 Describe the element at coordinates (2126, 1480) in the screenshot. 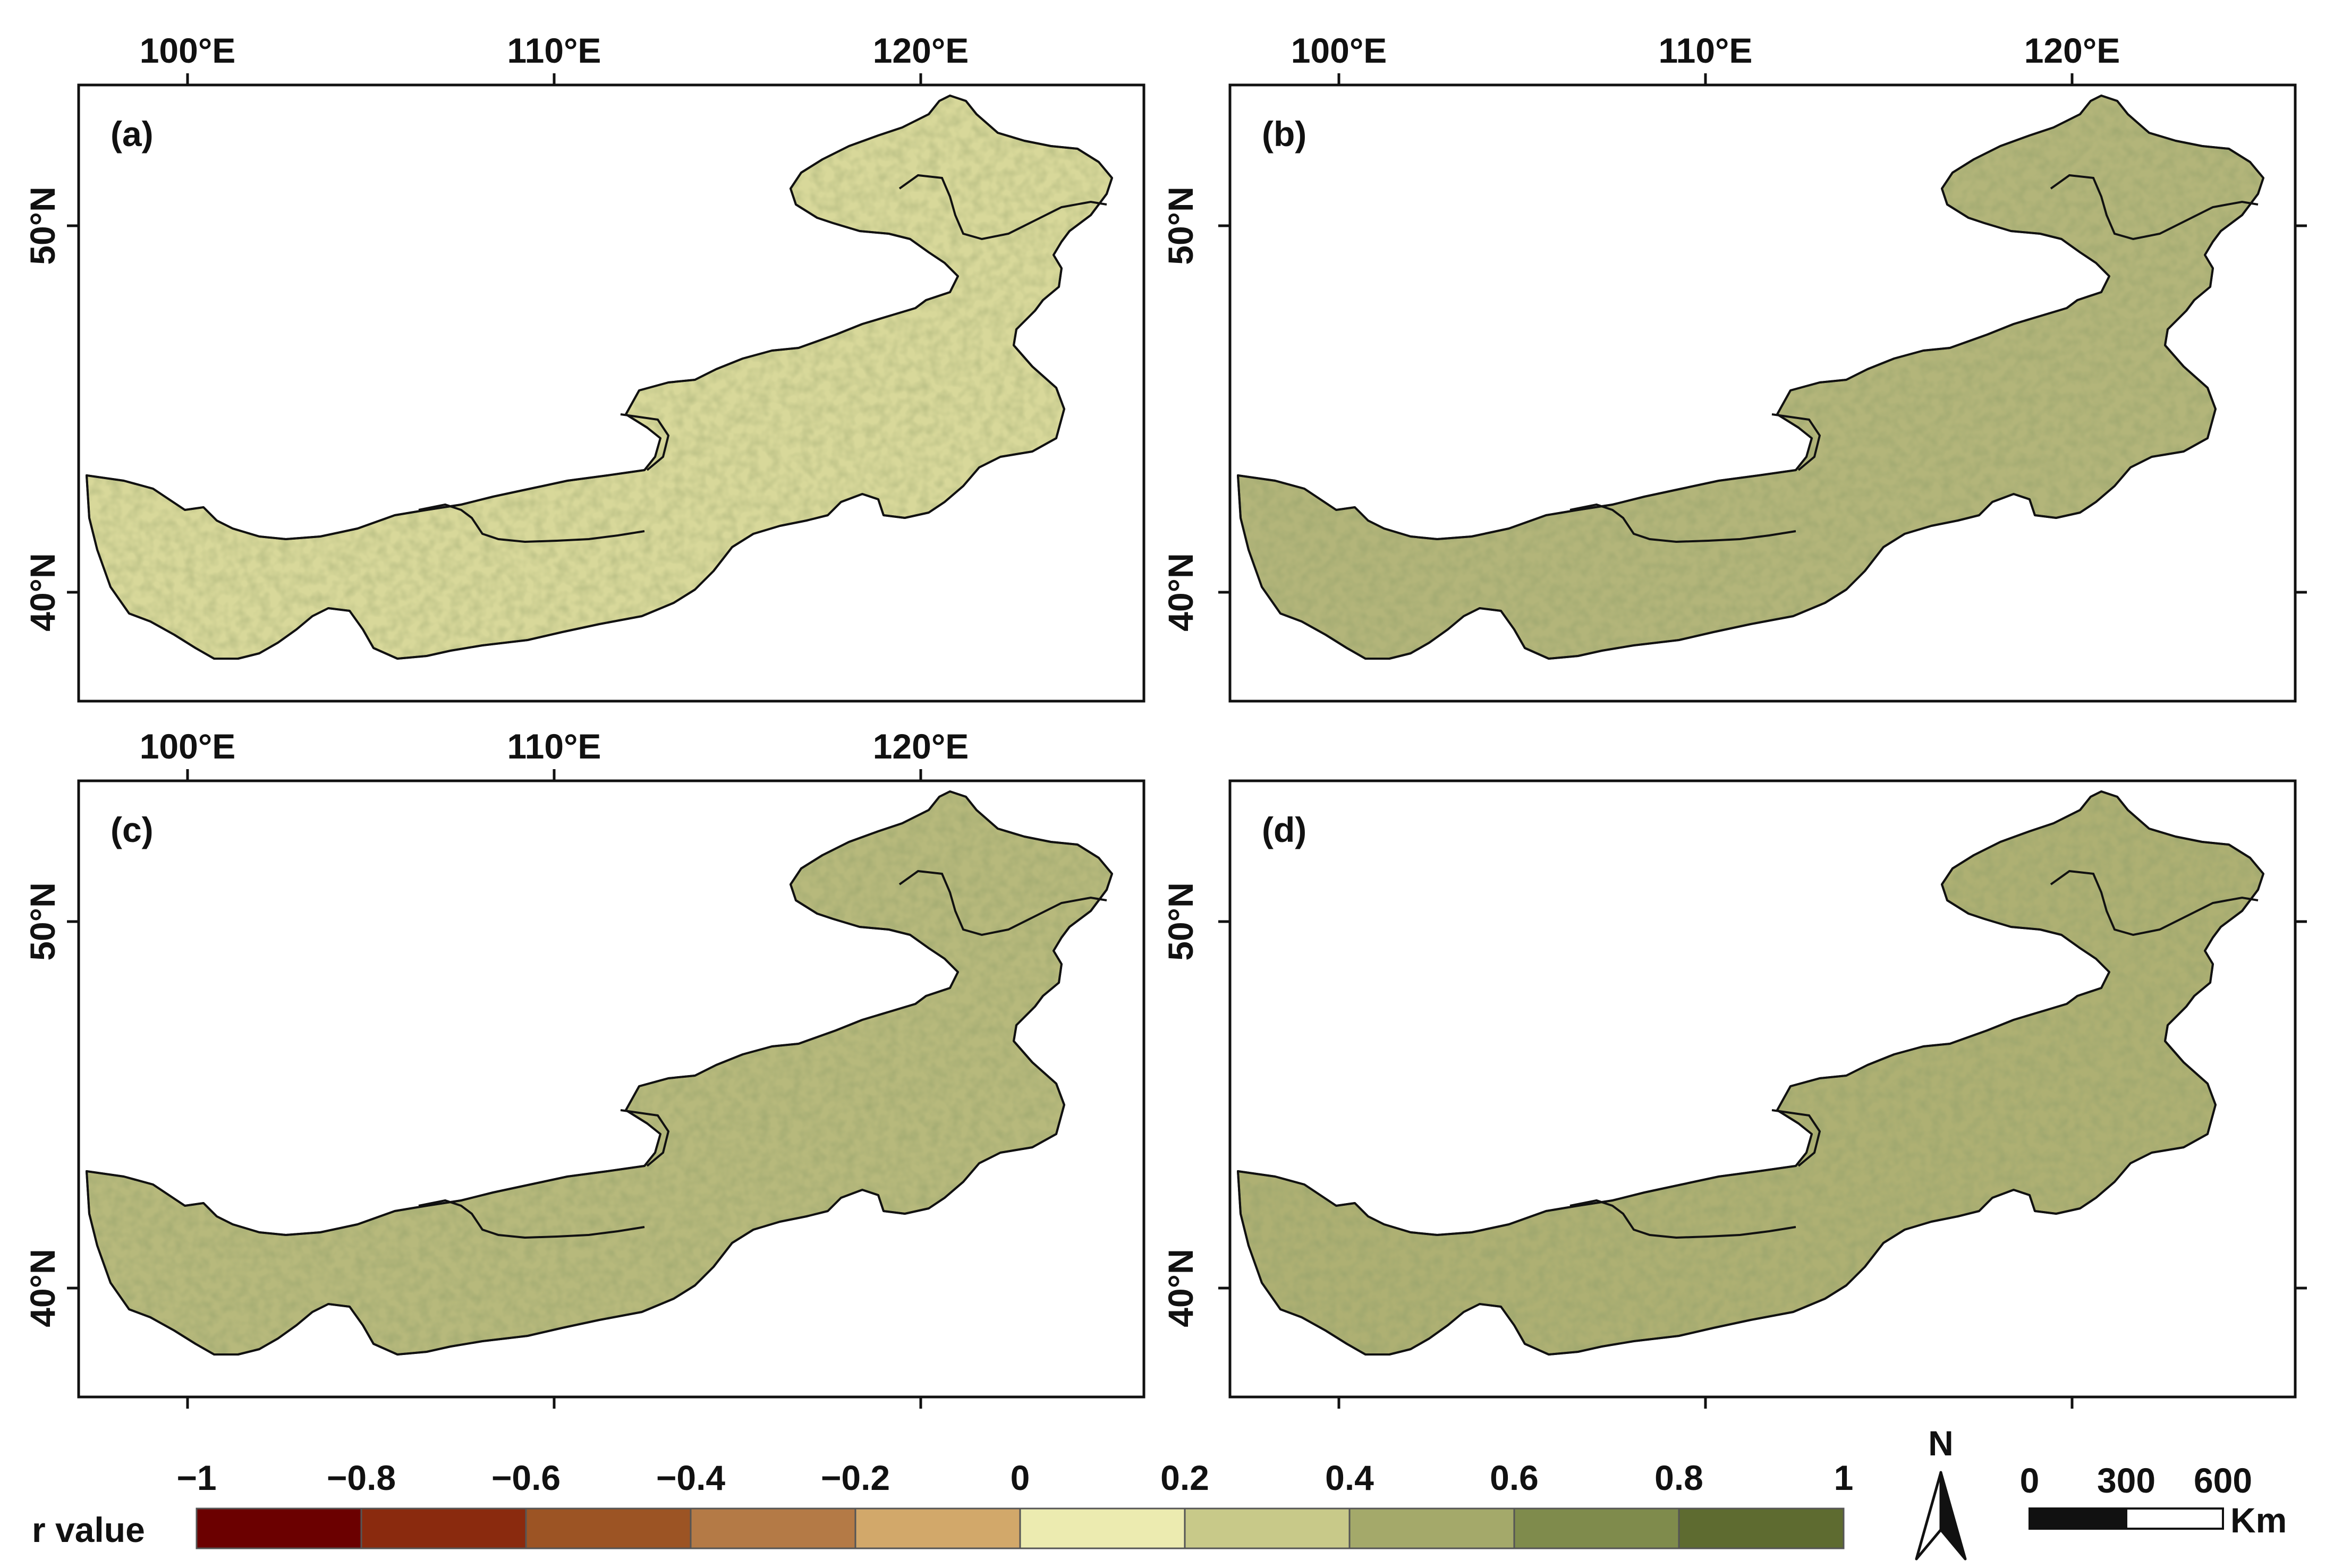

I see `scale-tick-300: 300` at that location.